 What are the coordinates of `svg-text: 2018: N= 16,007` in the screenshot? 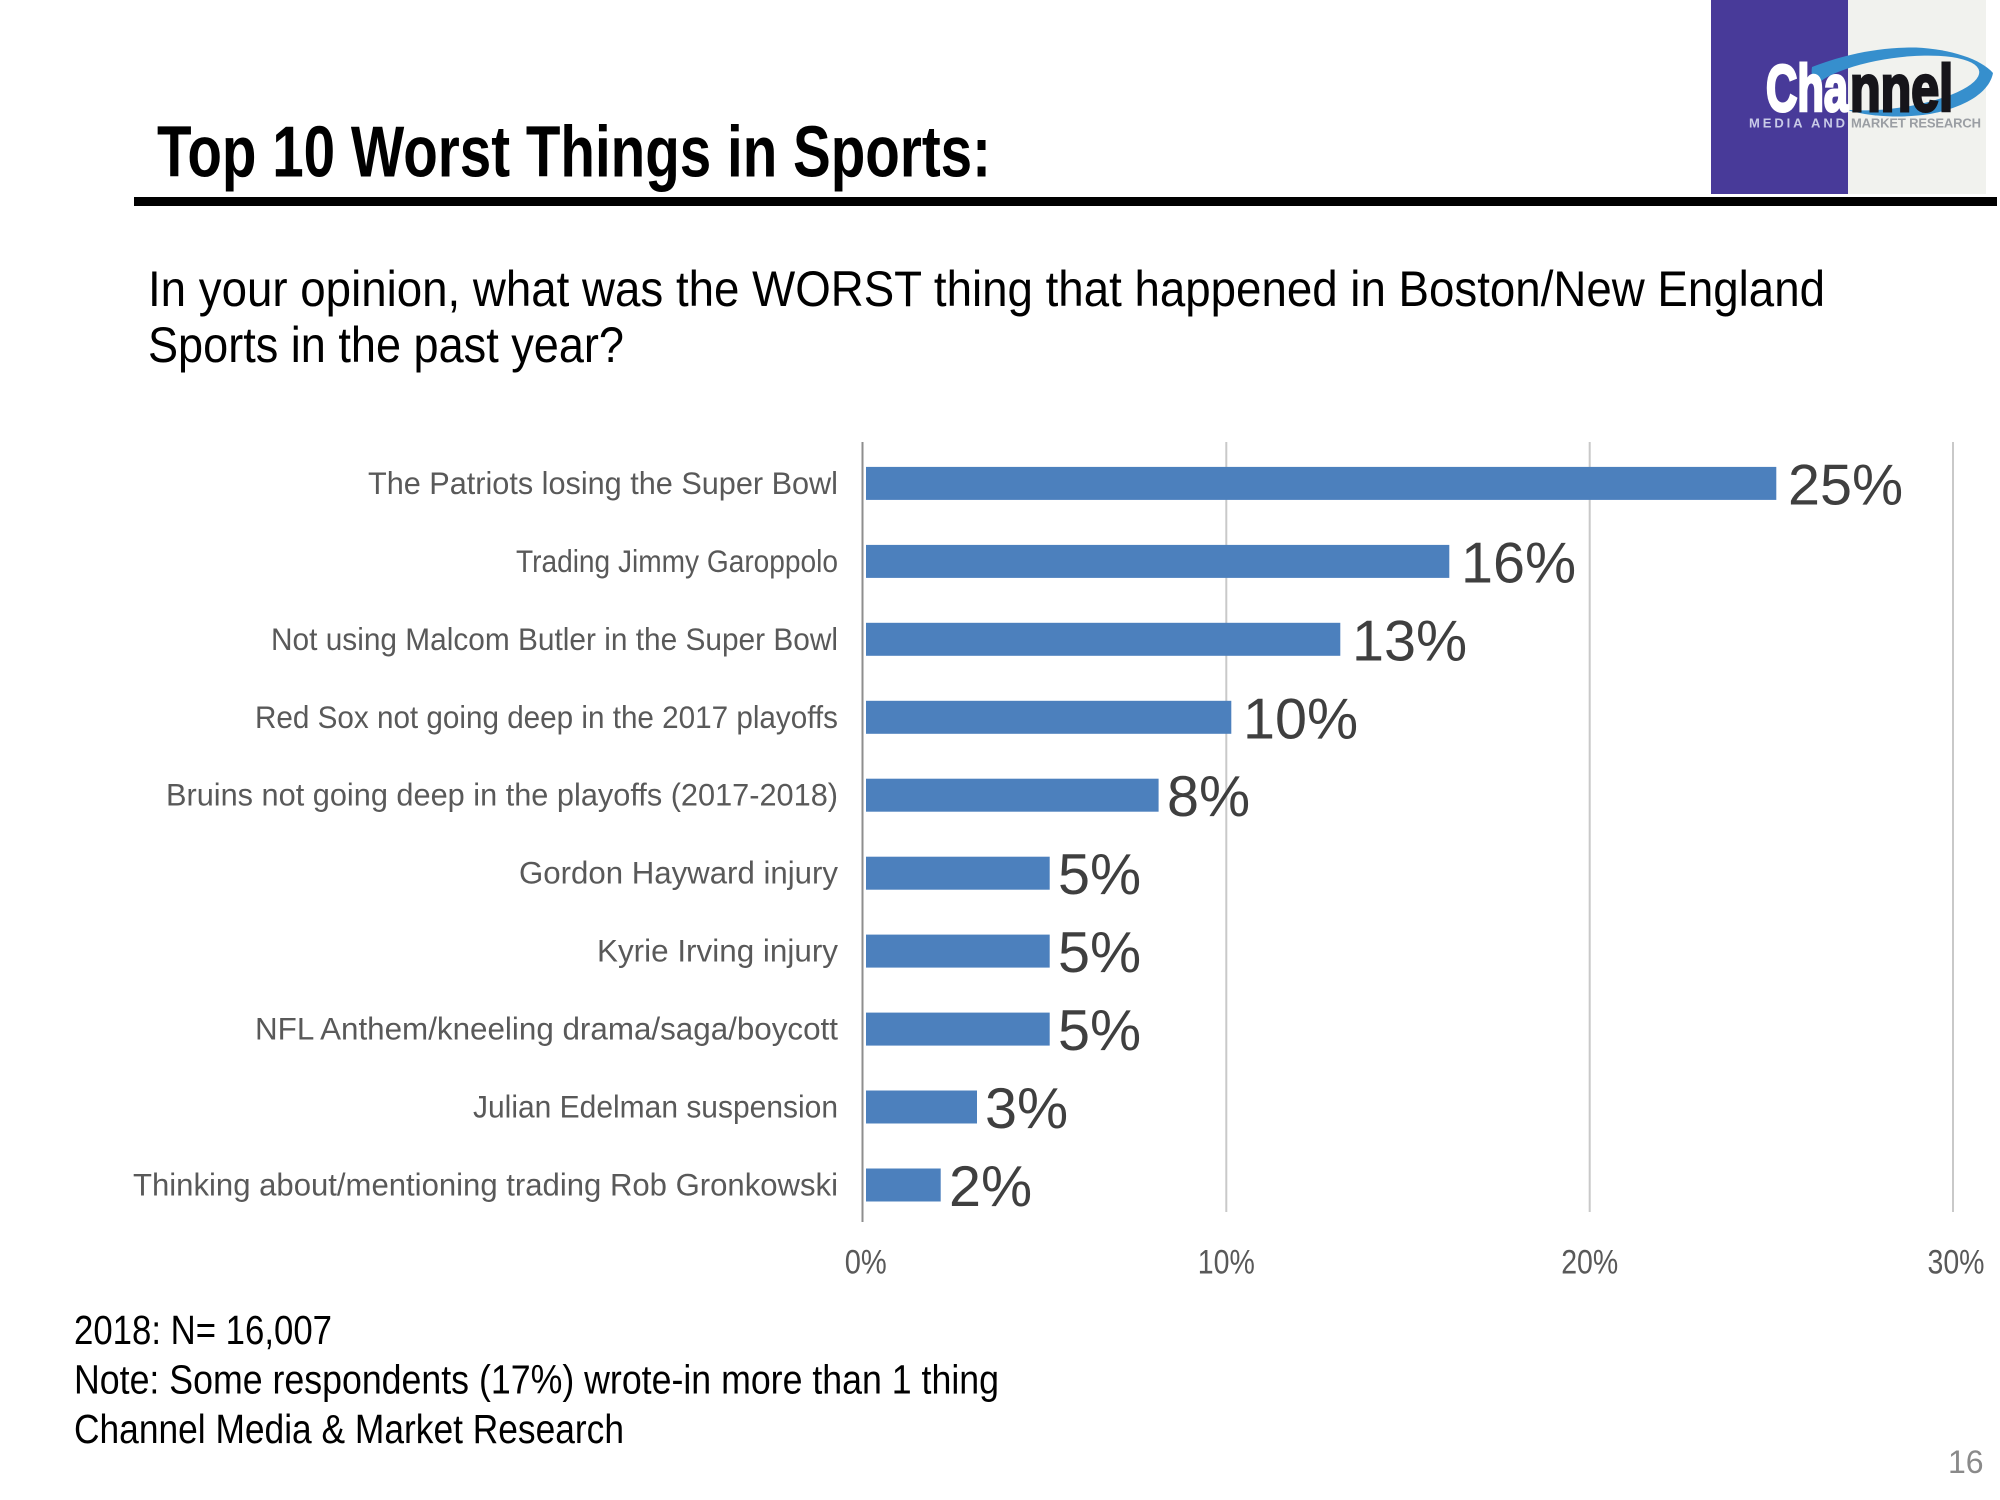 It's located at (203, 1330).